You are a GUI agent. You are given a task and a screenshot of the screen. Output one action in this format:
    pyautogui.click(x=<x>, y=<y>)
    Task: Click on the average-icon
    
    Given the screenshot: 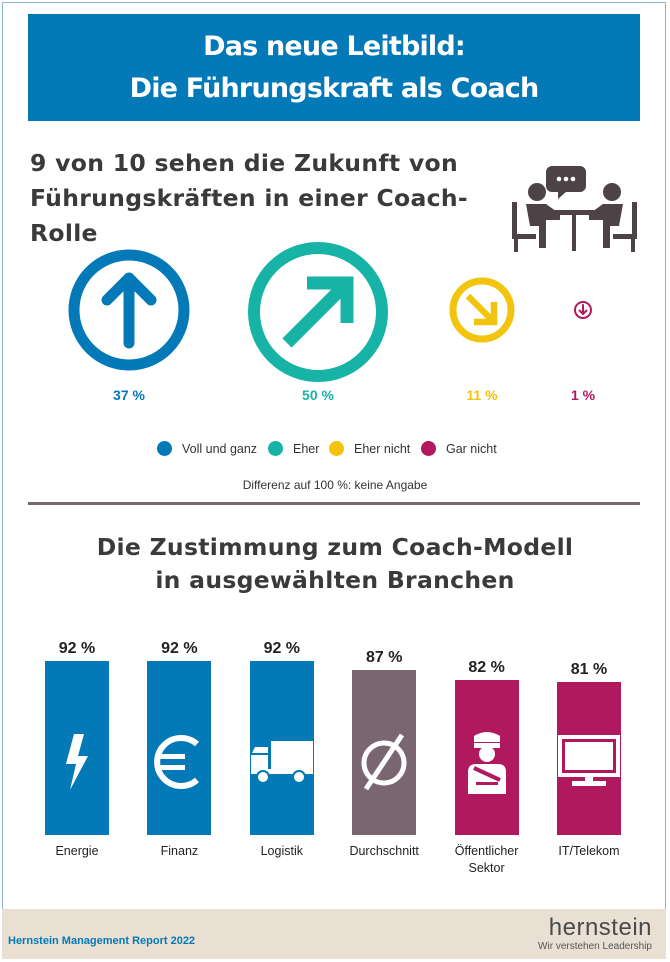 What is the action you would take?
    pyautogui.click(x=384, y=762)
    